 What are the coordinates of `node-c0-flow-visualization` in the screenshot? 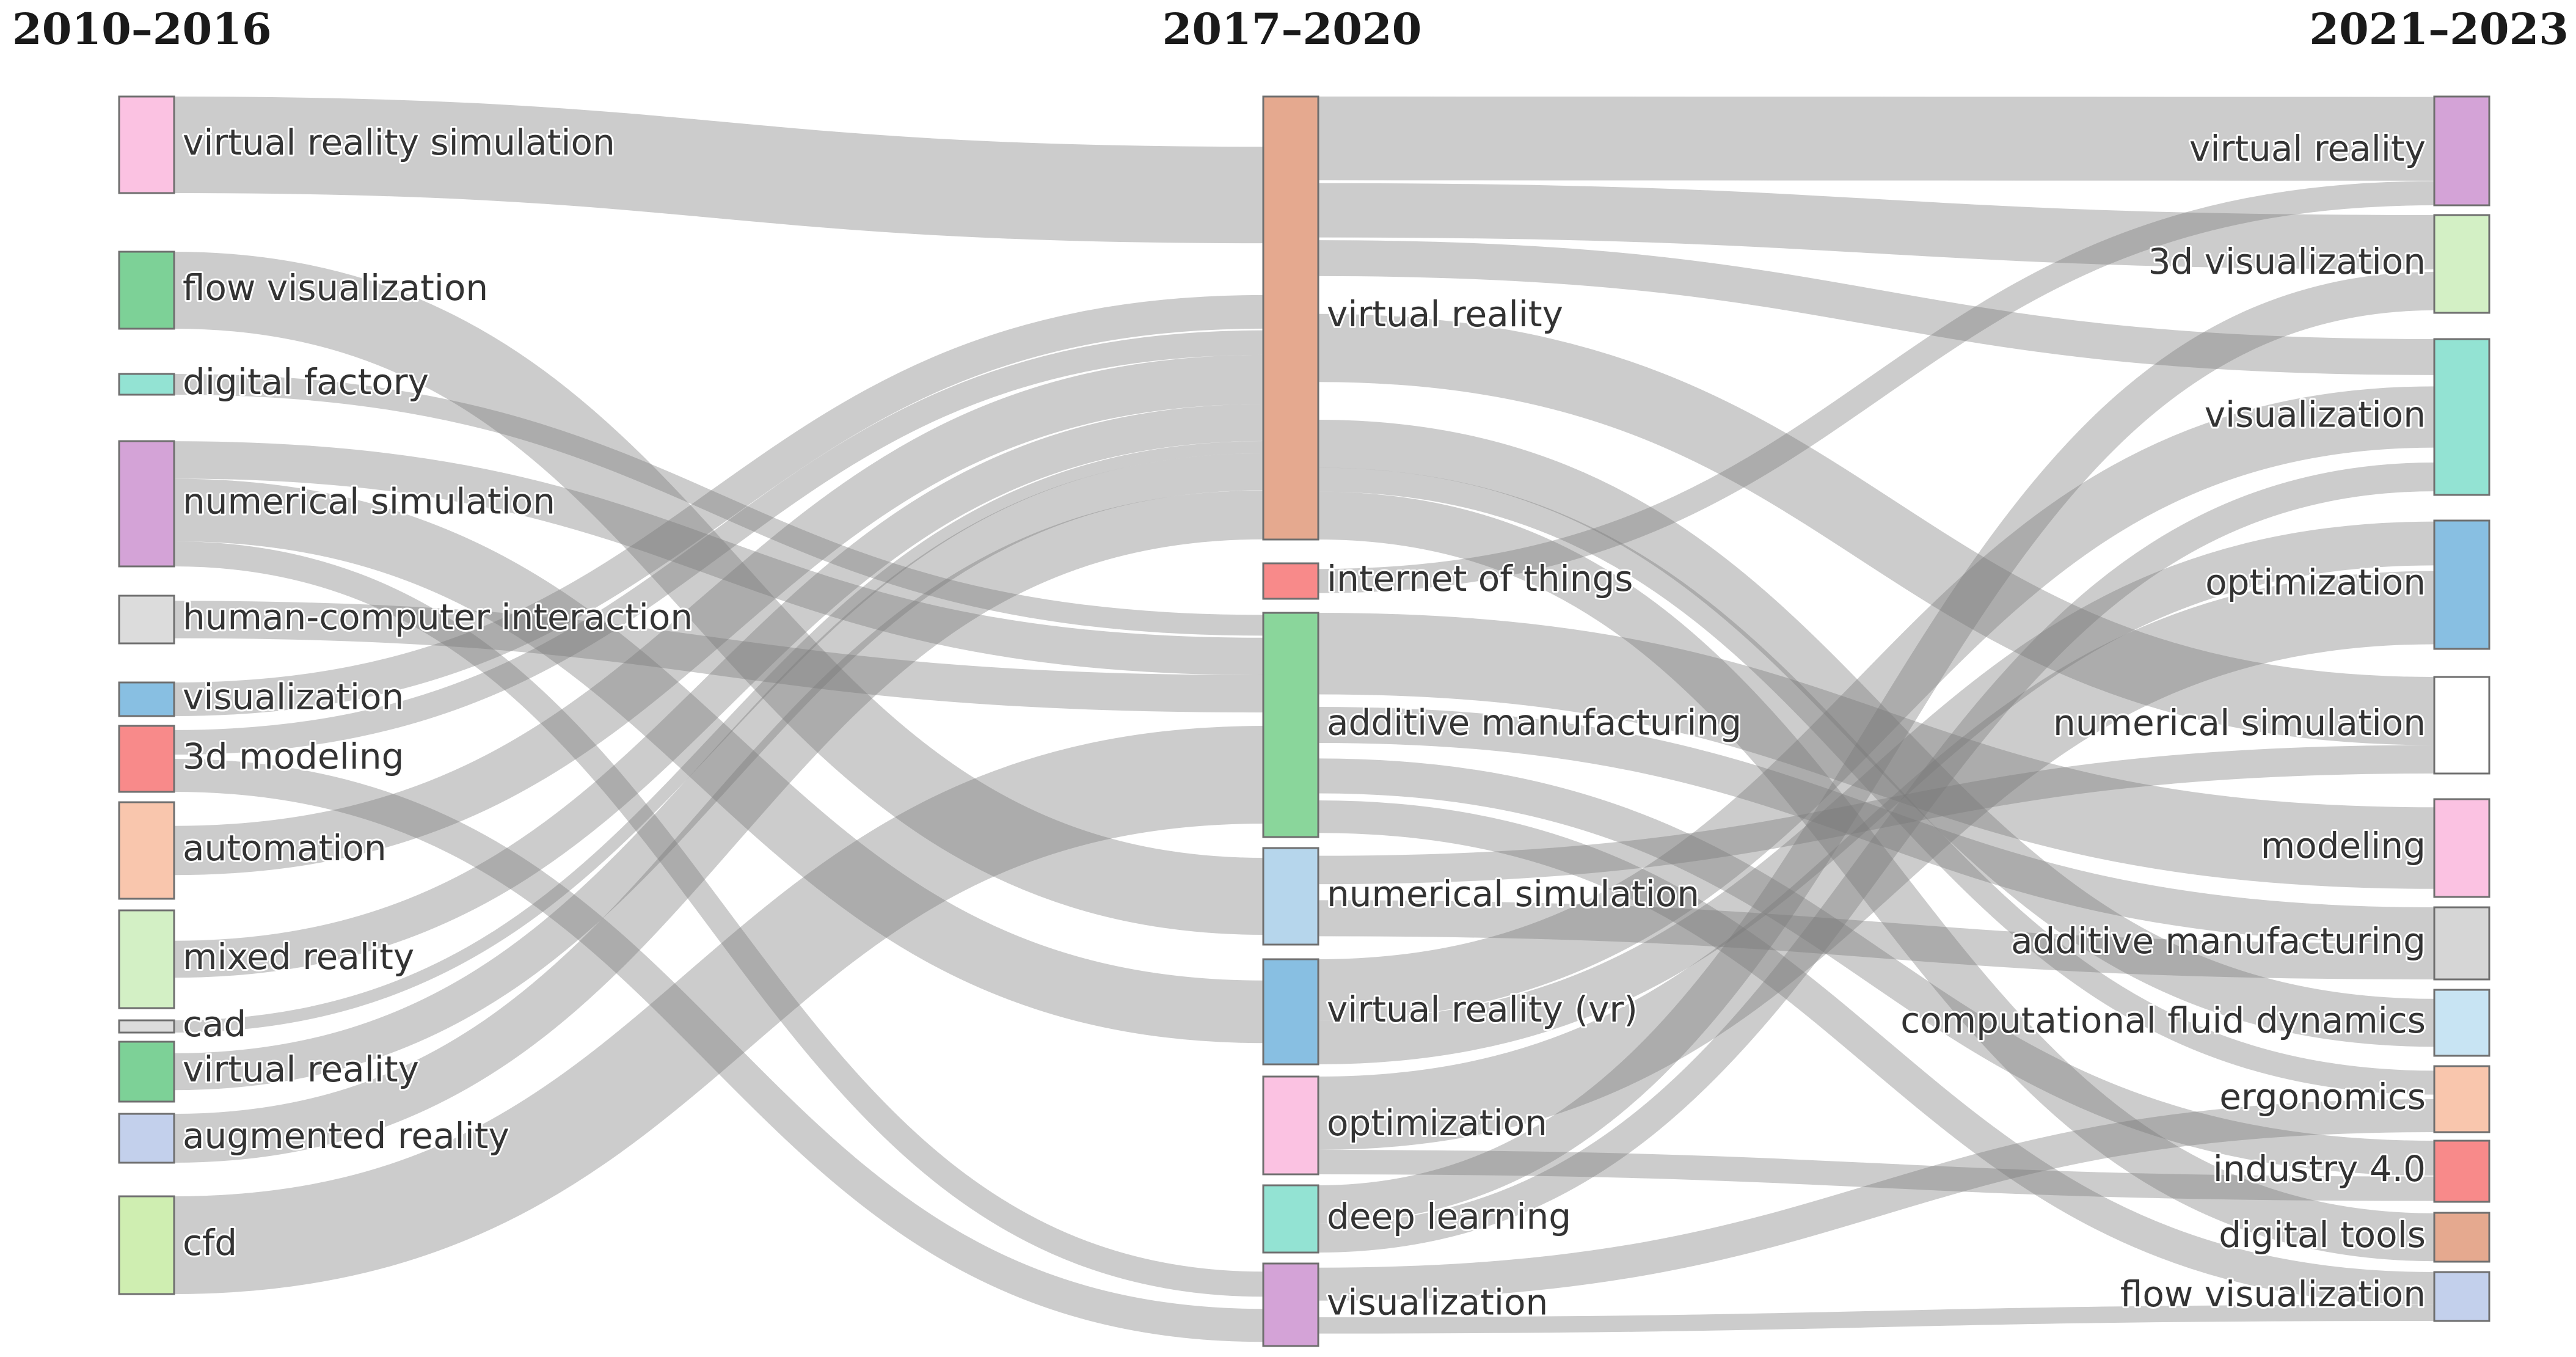 It's located at (146, 290).